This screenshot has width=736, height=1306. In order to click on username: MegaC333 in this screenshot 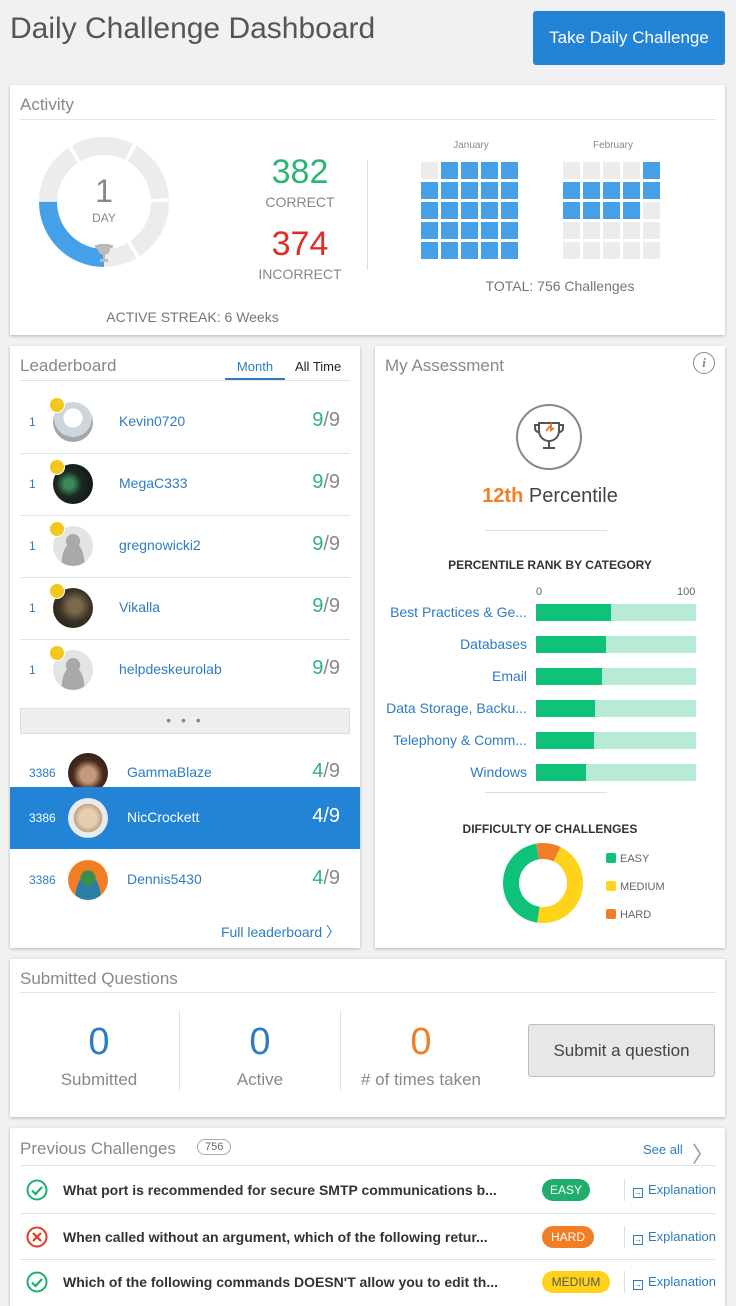, I will do `click(153, 483)`.